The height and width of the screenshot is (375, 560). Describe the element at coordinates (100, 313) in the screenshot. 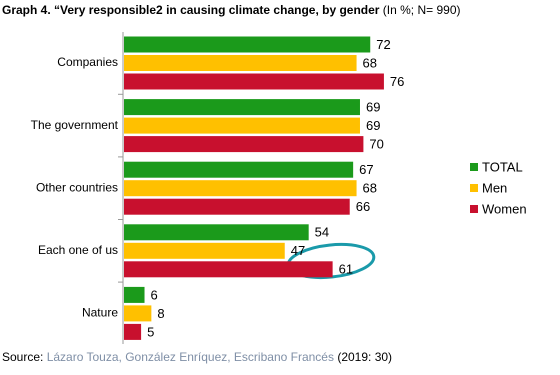

I see `category-label: Nature` at that location.